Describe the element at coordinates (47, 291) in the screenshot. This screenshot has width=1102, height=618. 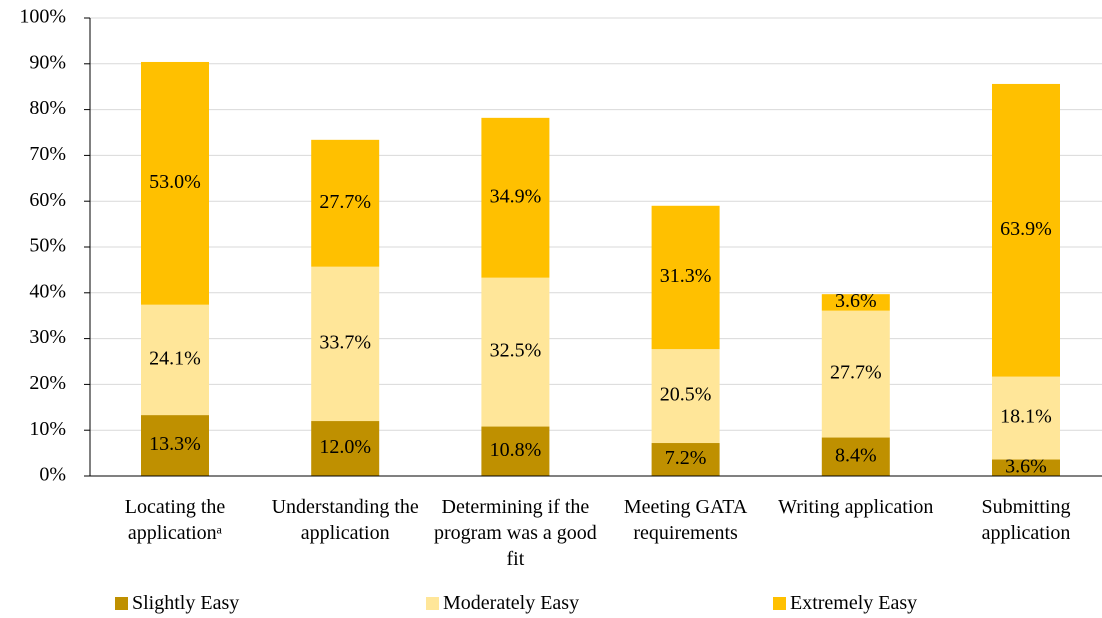
I see `y-tick-label: 40%` at that location.